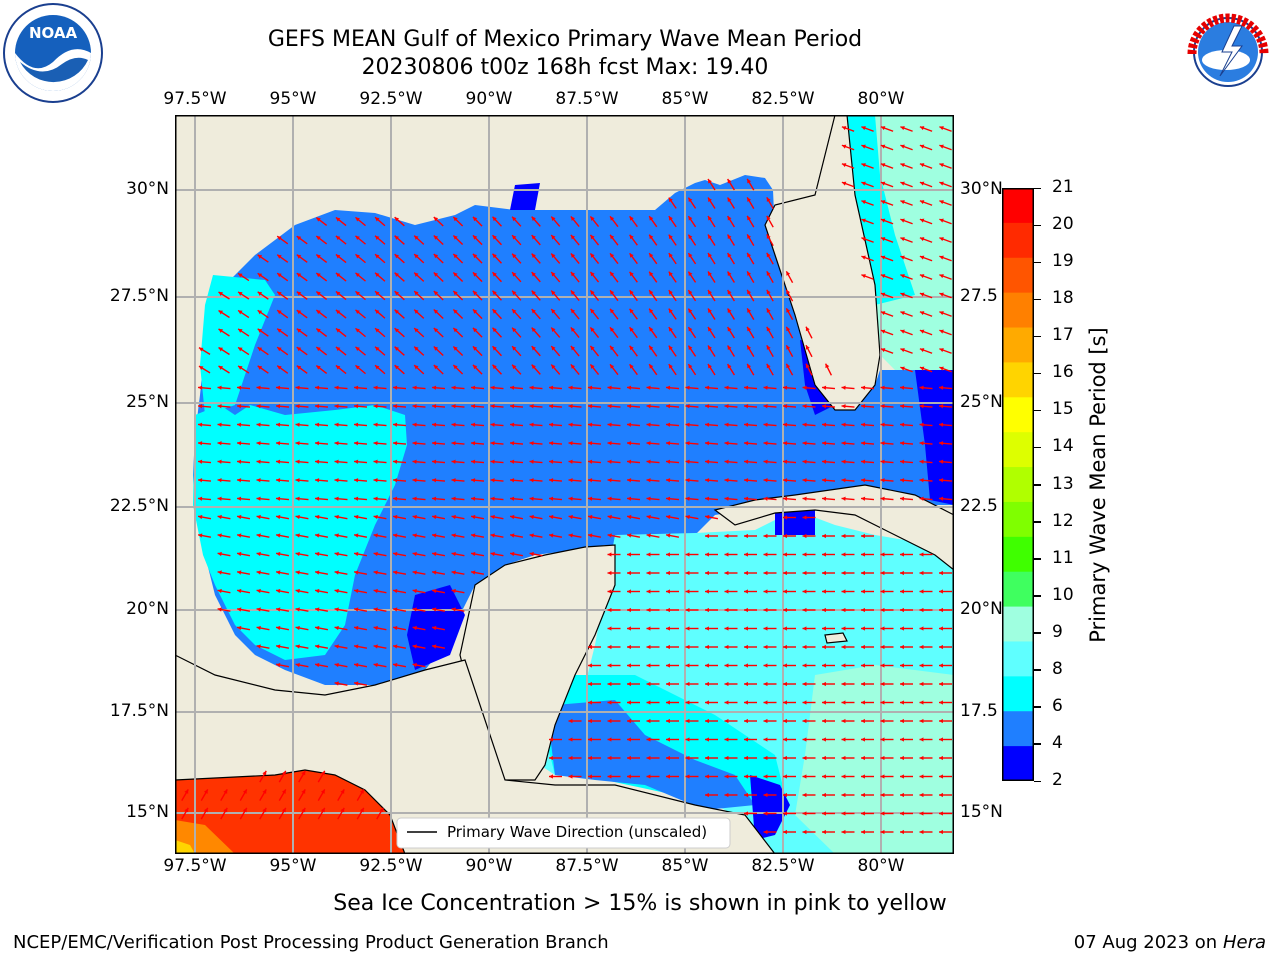 The width and height of the screenshot is (1280, 960). What do you see at coordinates (652, 755) in the screenshot?
I see `caribbean-region-4-6s` at bounding box center [652, 755].